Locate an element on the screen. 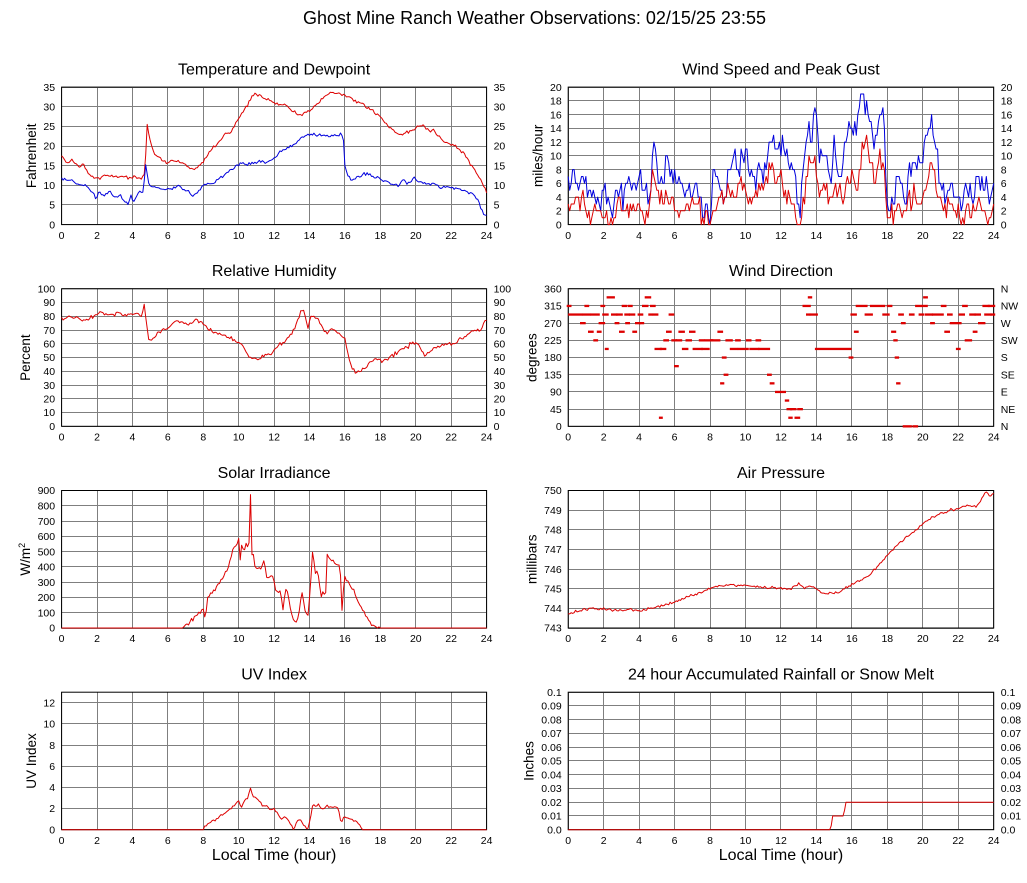 Image resolution: width=1027 pixels, height=883 pixels. svg-text: Inches is located at coordinates (529, 761).